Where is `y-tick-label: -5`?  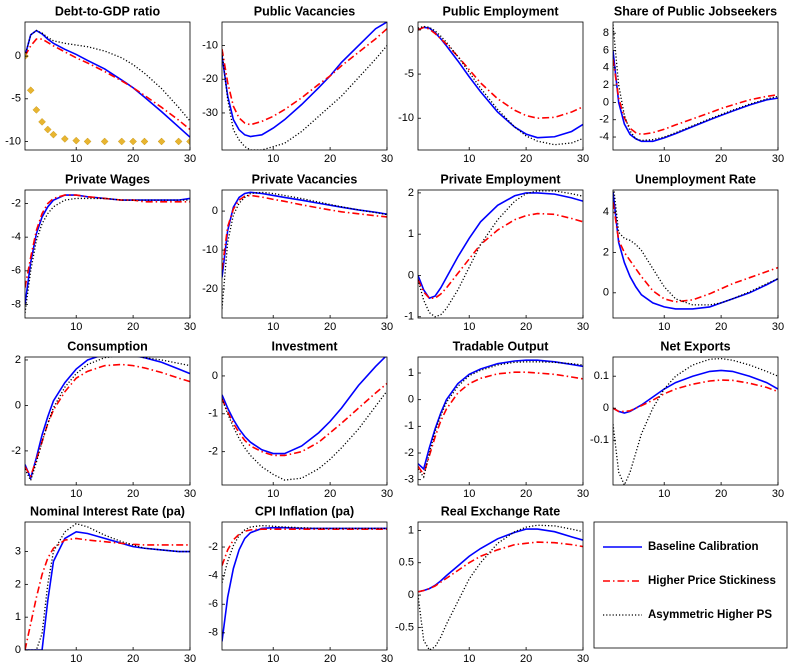 y-tick-label: -5 is located at coordinates (16, 99).